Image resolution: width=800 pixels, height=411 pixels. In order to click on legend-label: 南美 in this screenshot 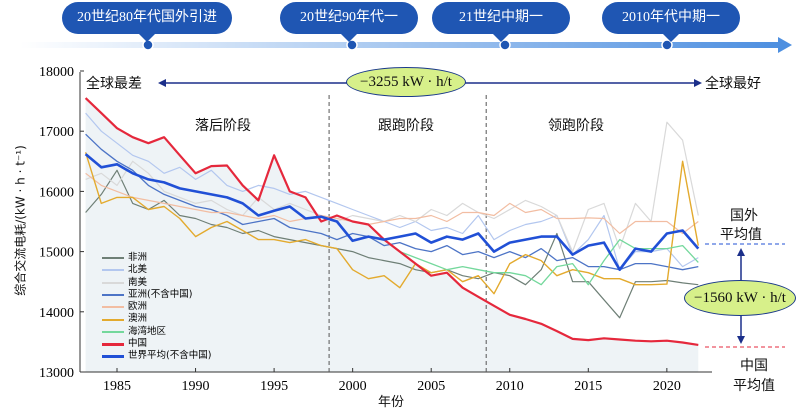, I will do `click(138, 282)`.